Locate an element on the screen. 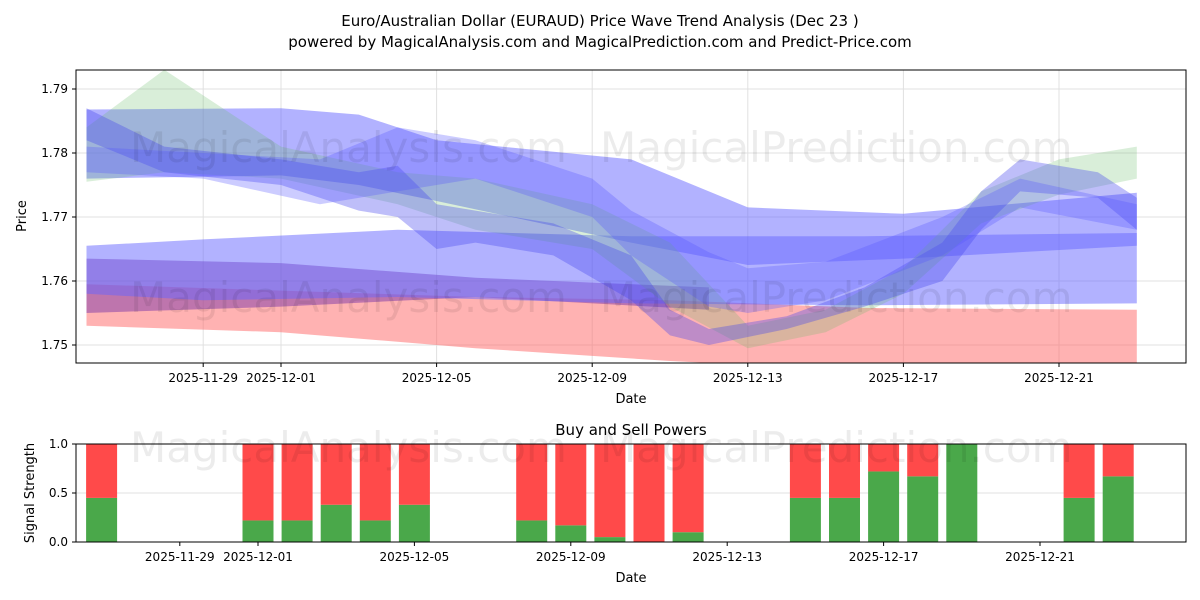 The height and width of the screenshot is (600, 1200). y-axis-label: Price is located at coordinates (22, 216).